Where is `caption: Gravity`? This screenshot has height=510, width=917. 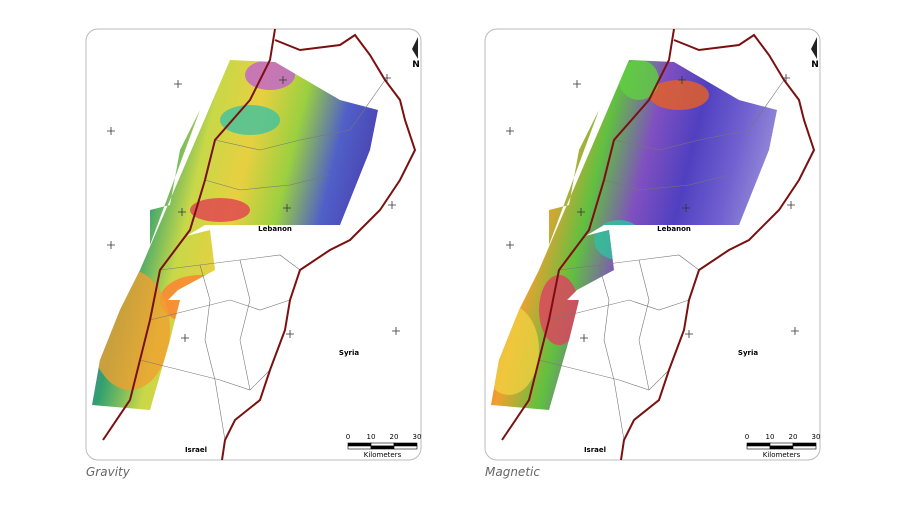
caption: Gravity is located at coordinates (108, 472).